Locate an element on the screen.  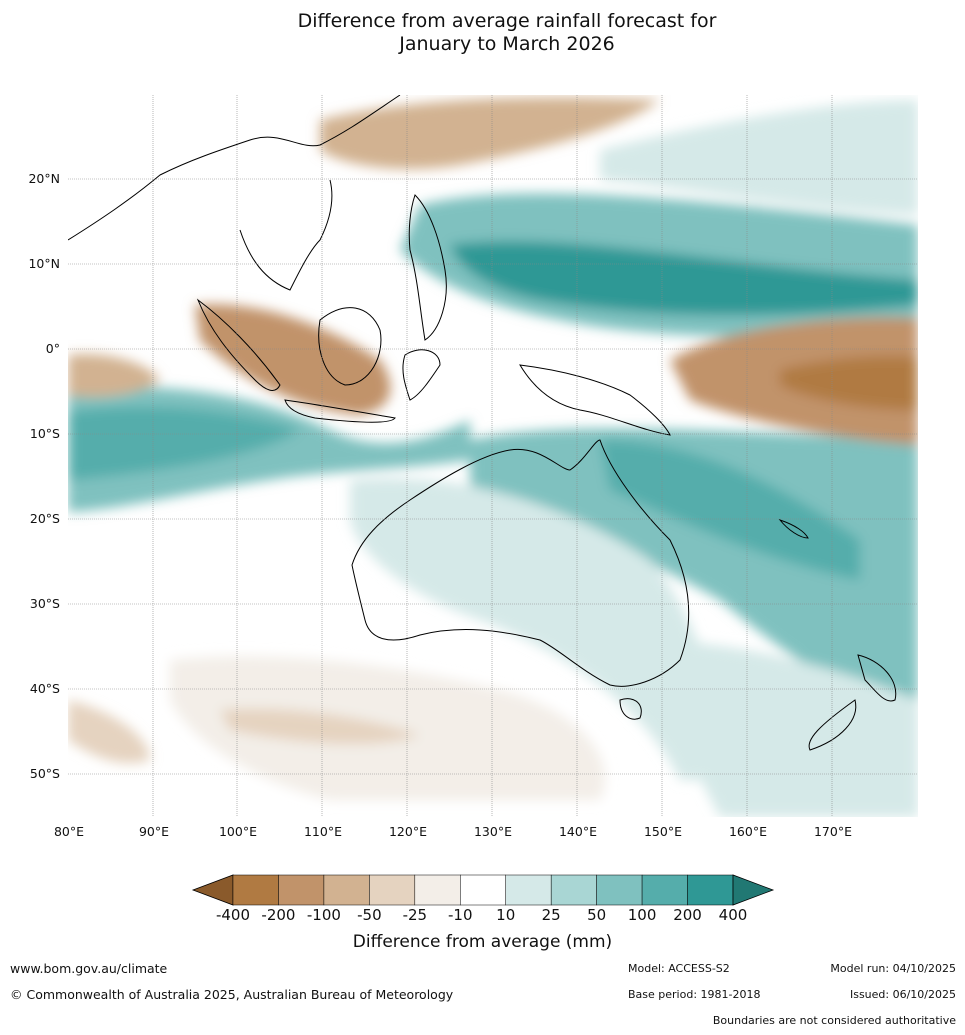
wet-region-coral-sea is located at coordinates (694, 574).